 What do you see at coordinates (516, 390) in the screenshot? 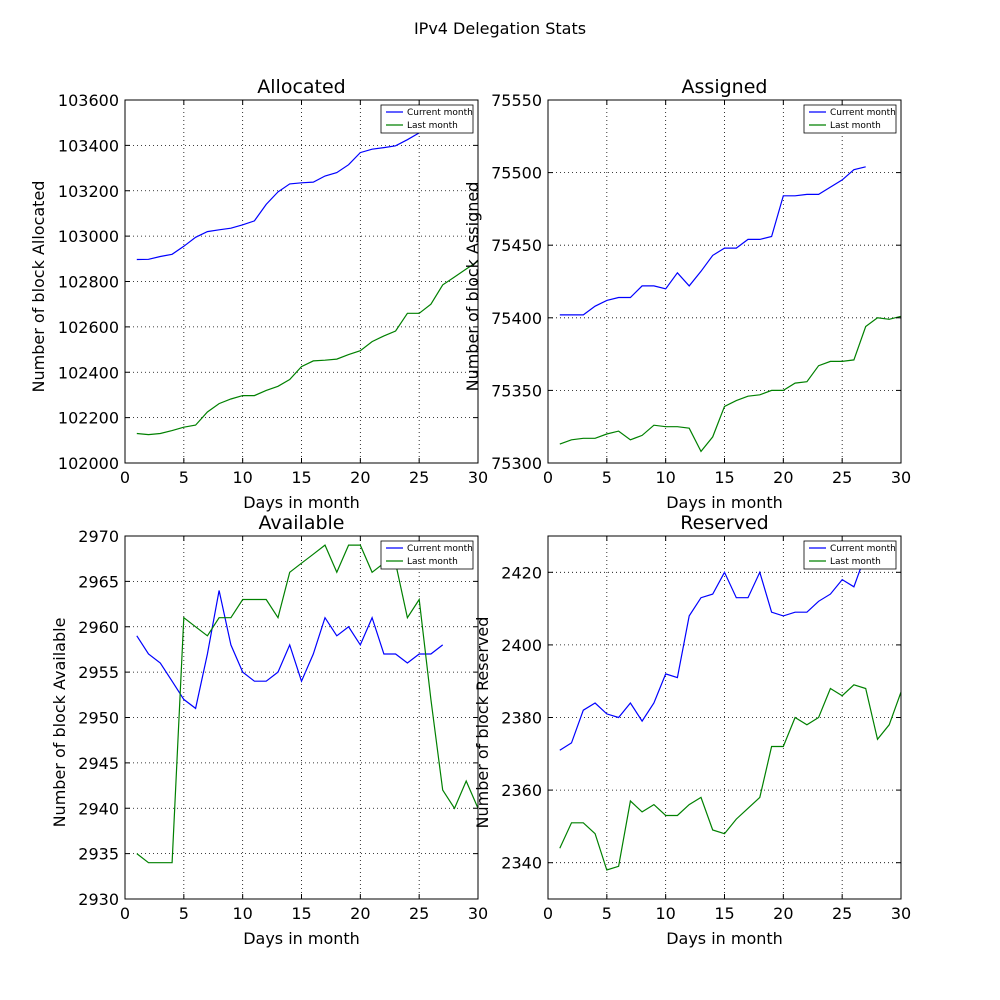
I see `y-tick-label: 75350` at bounding box center [516, 390].